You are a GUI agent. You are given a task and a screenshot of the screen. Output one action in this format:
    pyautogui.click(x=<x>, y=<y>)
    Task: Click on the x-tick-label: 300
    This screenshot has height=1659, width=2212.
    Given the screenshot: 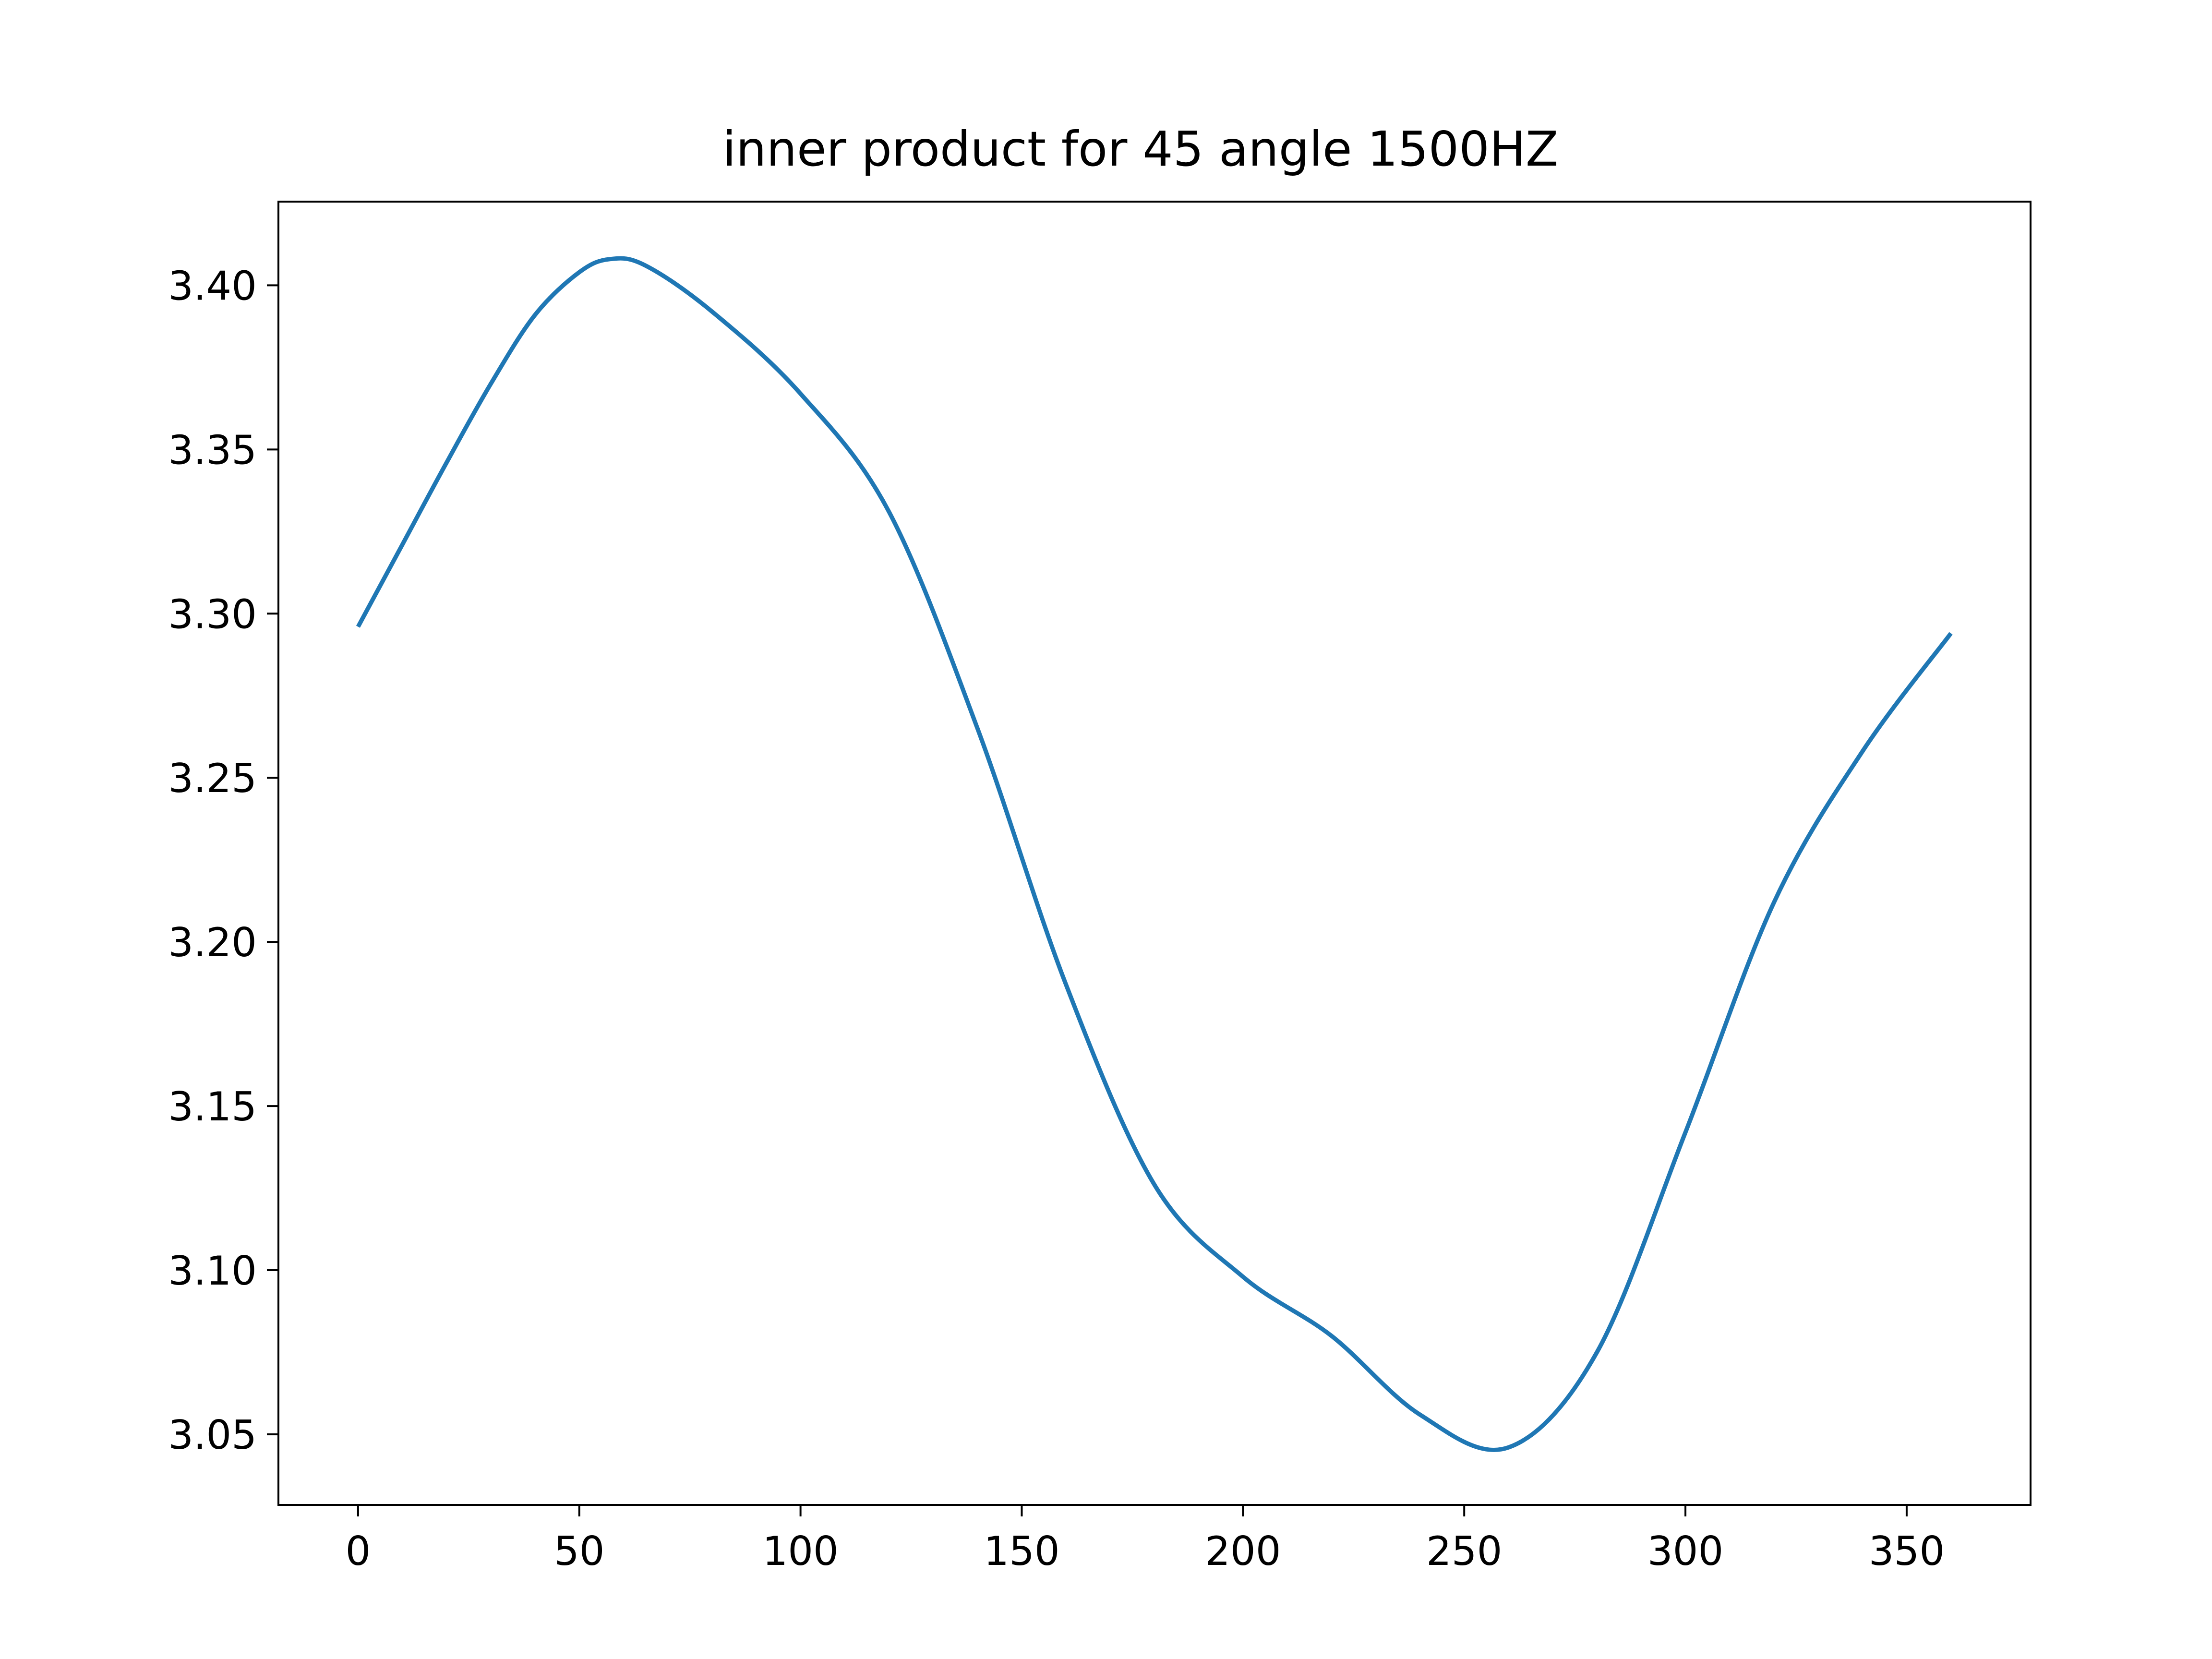 What is the action you would take?
    pyautogui.click(x=1685, y=1552)
    